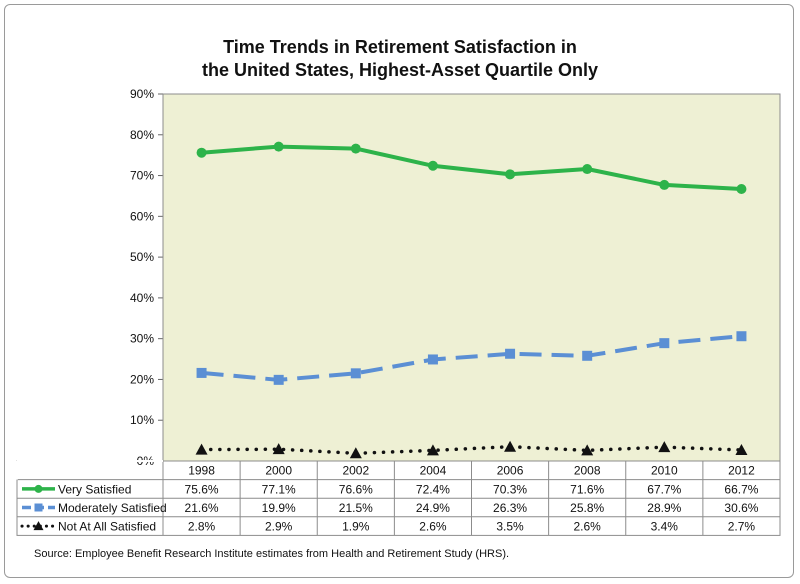  I want to click on y-tick-label: 20%, so click(142, 379).